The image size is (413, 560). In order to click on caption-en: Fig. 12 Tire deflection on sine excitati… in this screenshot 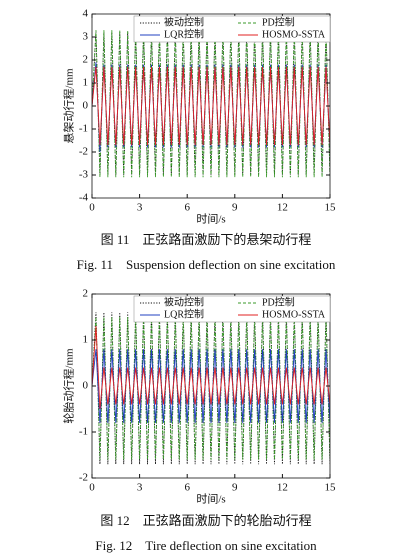, I will do `click(206, 545)`.